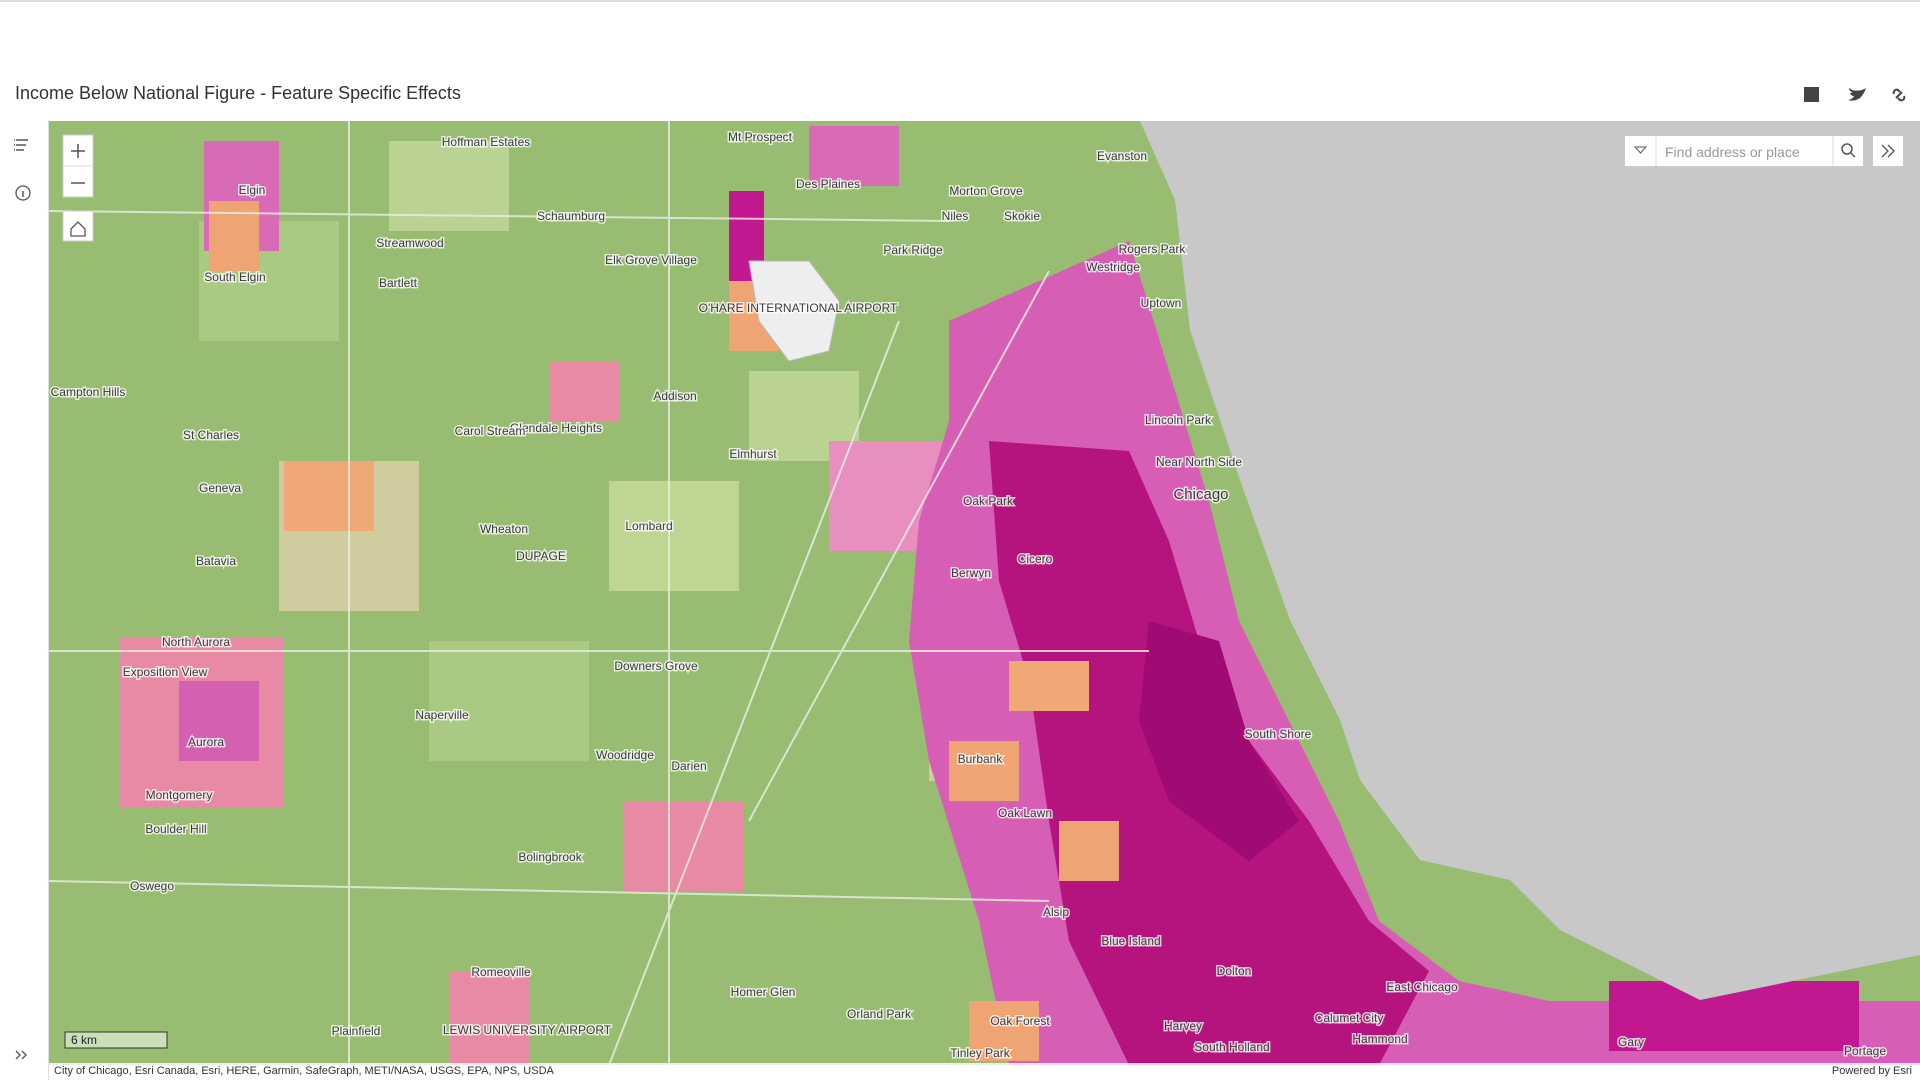 The width and height of the screenshot is (1920, 1080). Describe the element at coordinates (913, 250) in the screenshot. I see `place-label: Park Ridge` at that location.